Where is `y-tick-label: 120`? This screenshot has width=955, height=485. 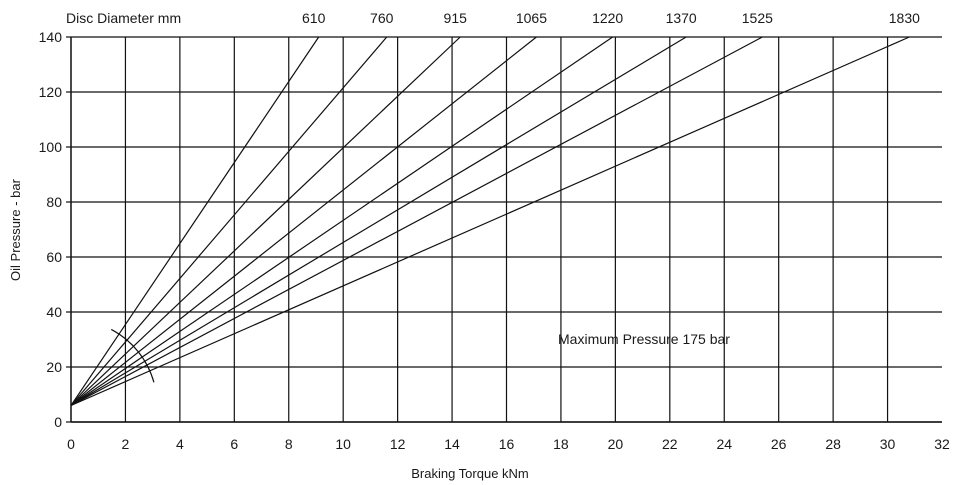
y-tick-label: 120 is located at coordinates (51, 92).